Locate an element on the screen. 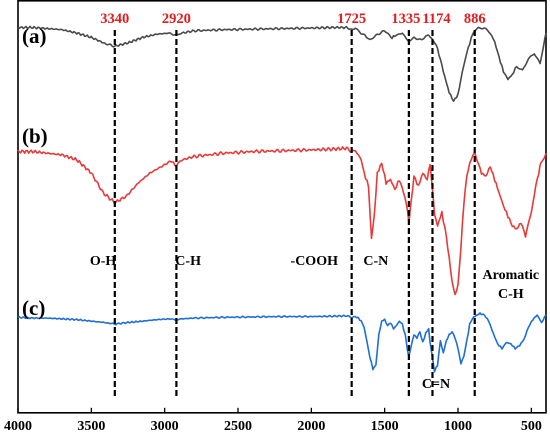 Image resolution: width=550 pixels, height=438 pixels. peak-label-886: 886 is located at coordinates (475, 19).